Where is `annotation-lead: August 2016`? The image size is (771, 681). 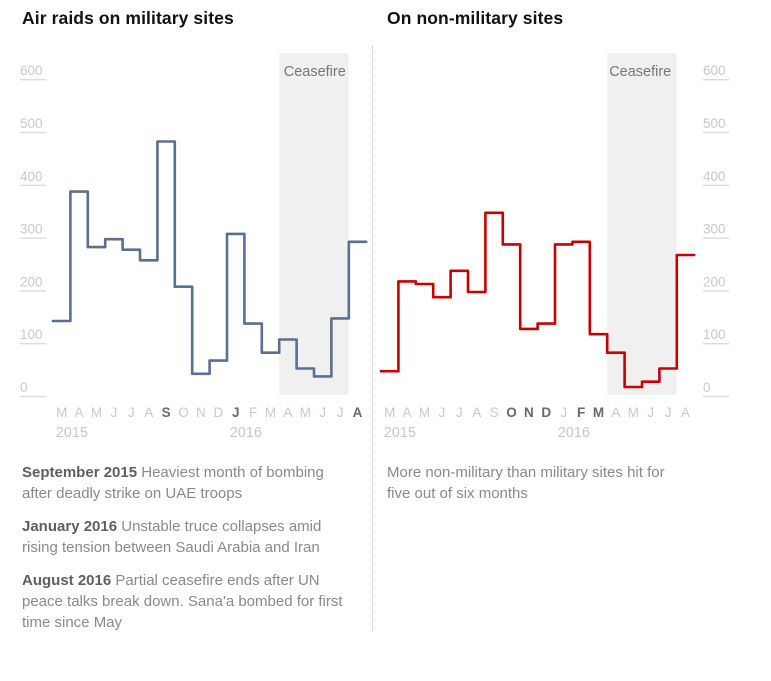 annotation-lead: August 2016 is located at coordinates (67, 580).